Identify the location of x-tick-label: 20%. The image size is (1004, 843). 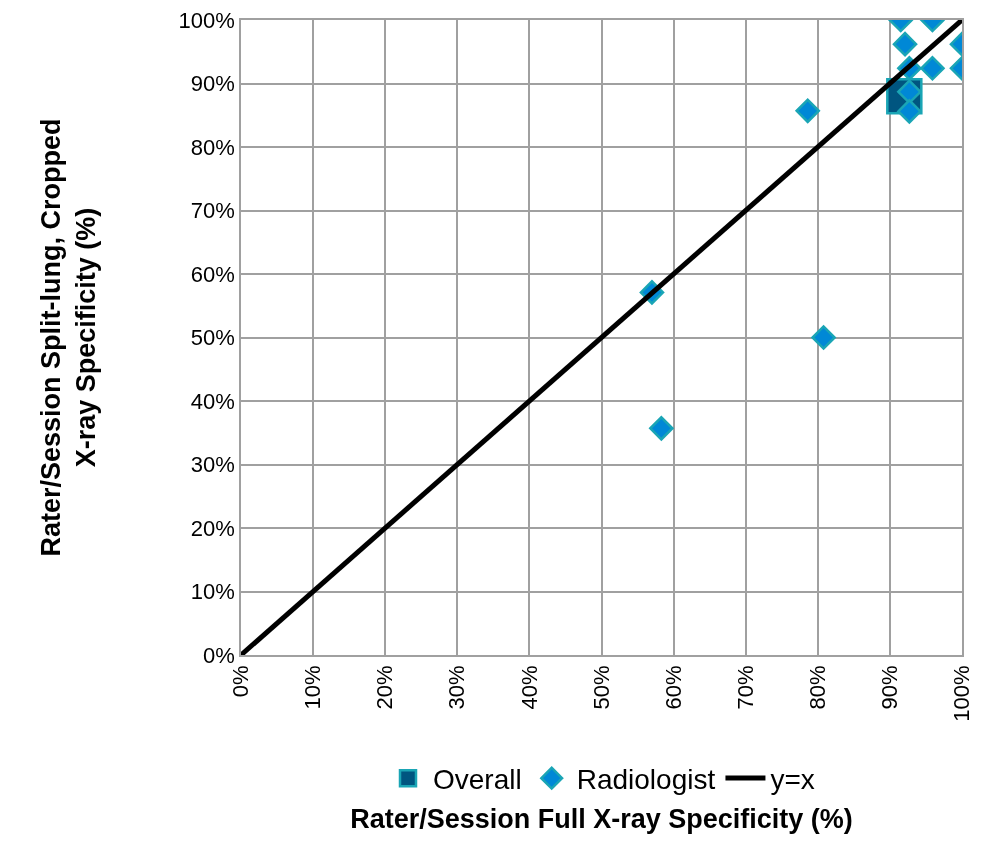
(385, 687).